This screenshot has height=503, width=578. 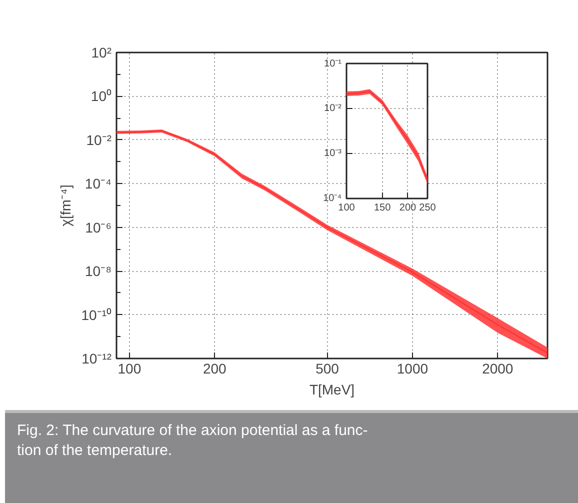 What do you see at coordinates (65, 205) in the screenshot?
I see `y-axis-title: χ[fm⁻⁴]` at bounding box center [65, 205].